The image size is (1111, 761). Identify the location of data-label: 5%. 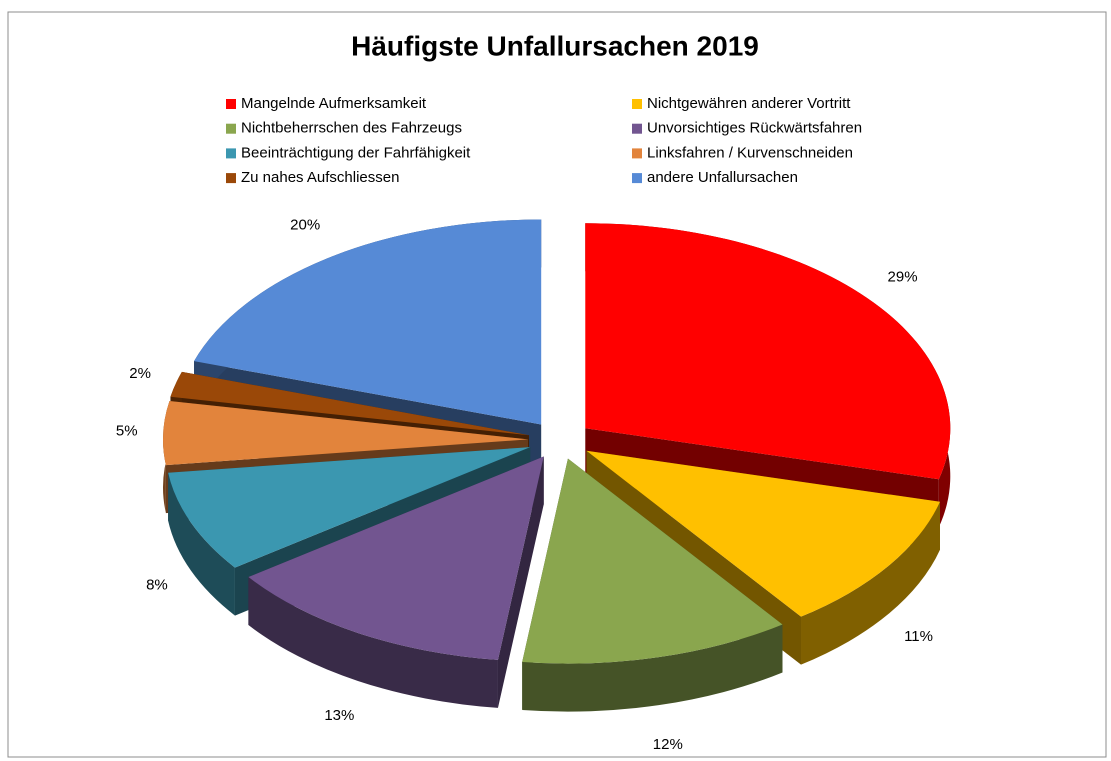
(127, 431).